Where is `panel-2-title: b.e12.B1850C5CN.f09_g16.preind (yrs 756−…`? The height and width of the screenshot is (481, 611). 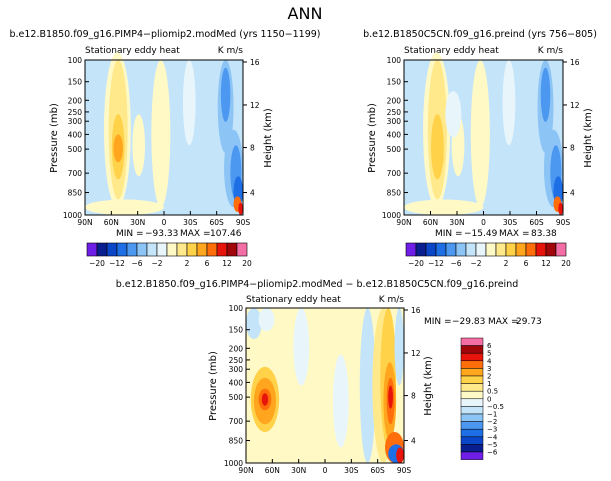
panel-2-title: b.e12.B1850C5CN.f09_g16.preind (yrs 756−… is located at coordinates (480, 34).